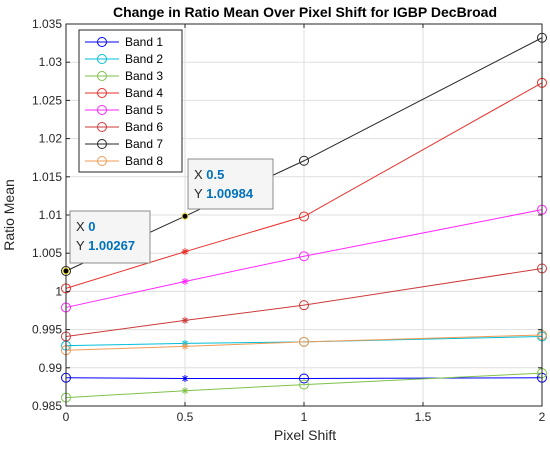  What do you see at coordinates (304, 417) in the screenshot?
I see `x-tick-label: 1` at bounding box center [304, 417].